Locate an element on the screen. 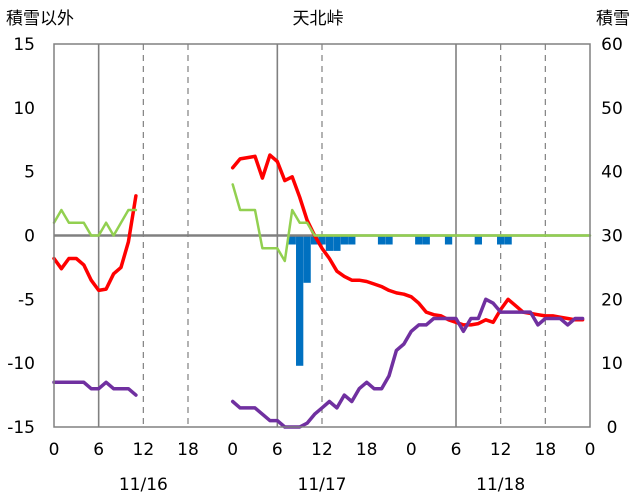 The height and width of the screenshot is (501, 636). left-tick-label: 10 is located at coordinates (24, 109).